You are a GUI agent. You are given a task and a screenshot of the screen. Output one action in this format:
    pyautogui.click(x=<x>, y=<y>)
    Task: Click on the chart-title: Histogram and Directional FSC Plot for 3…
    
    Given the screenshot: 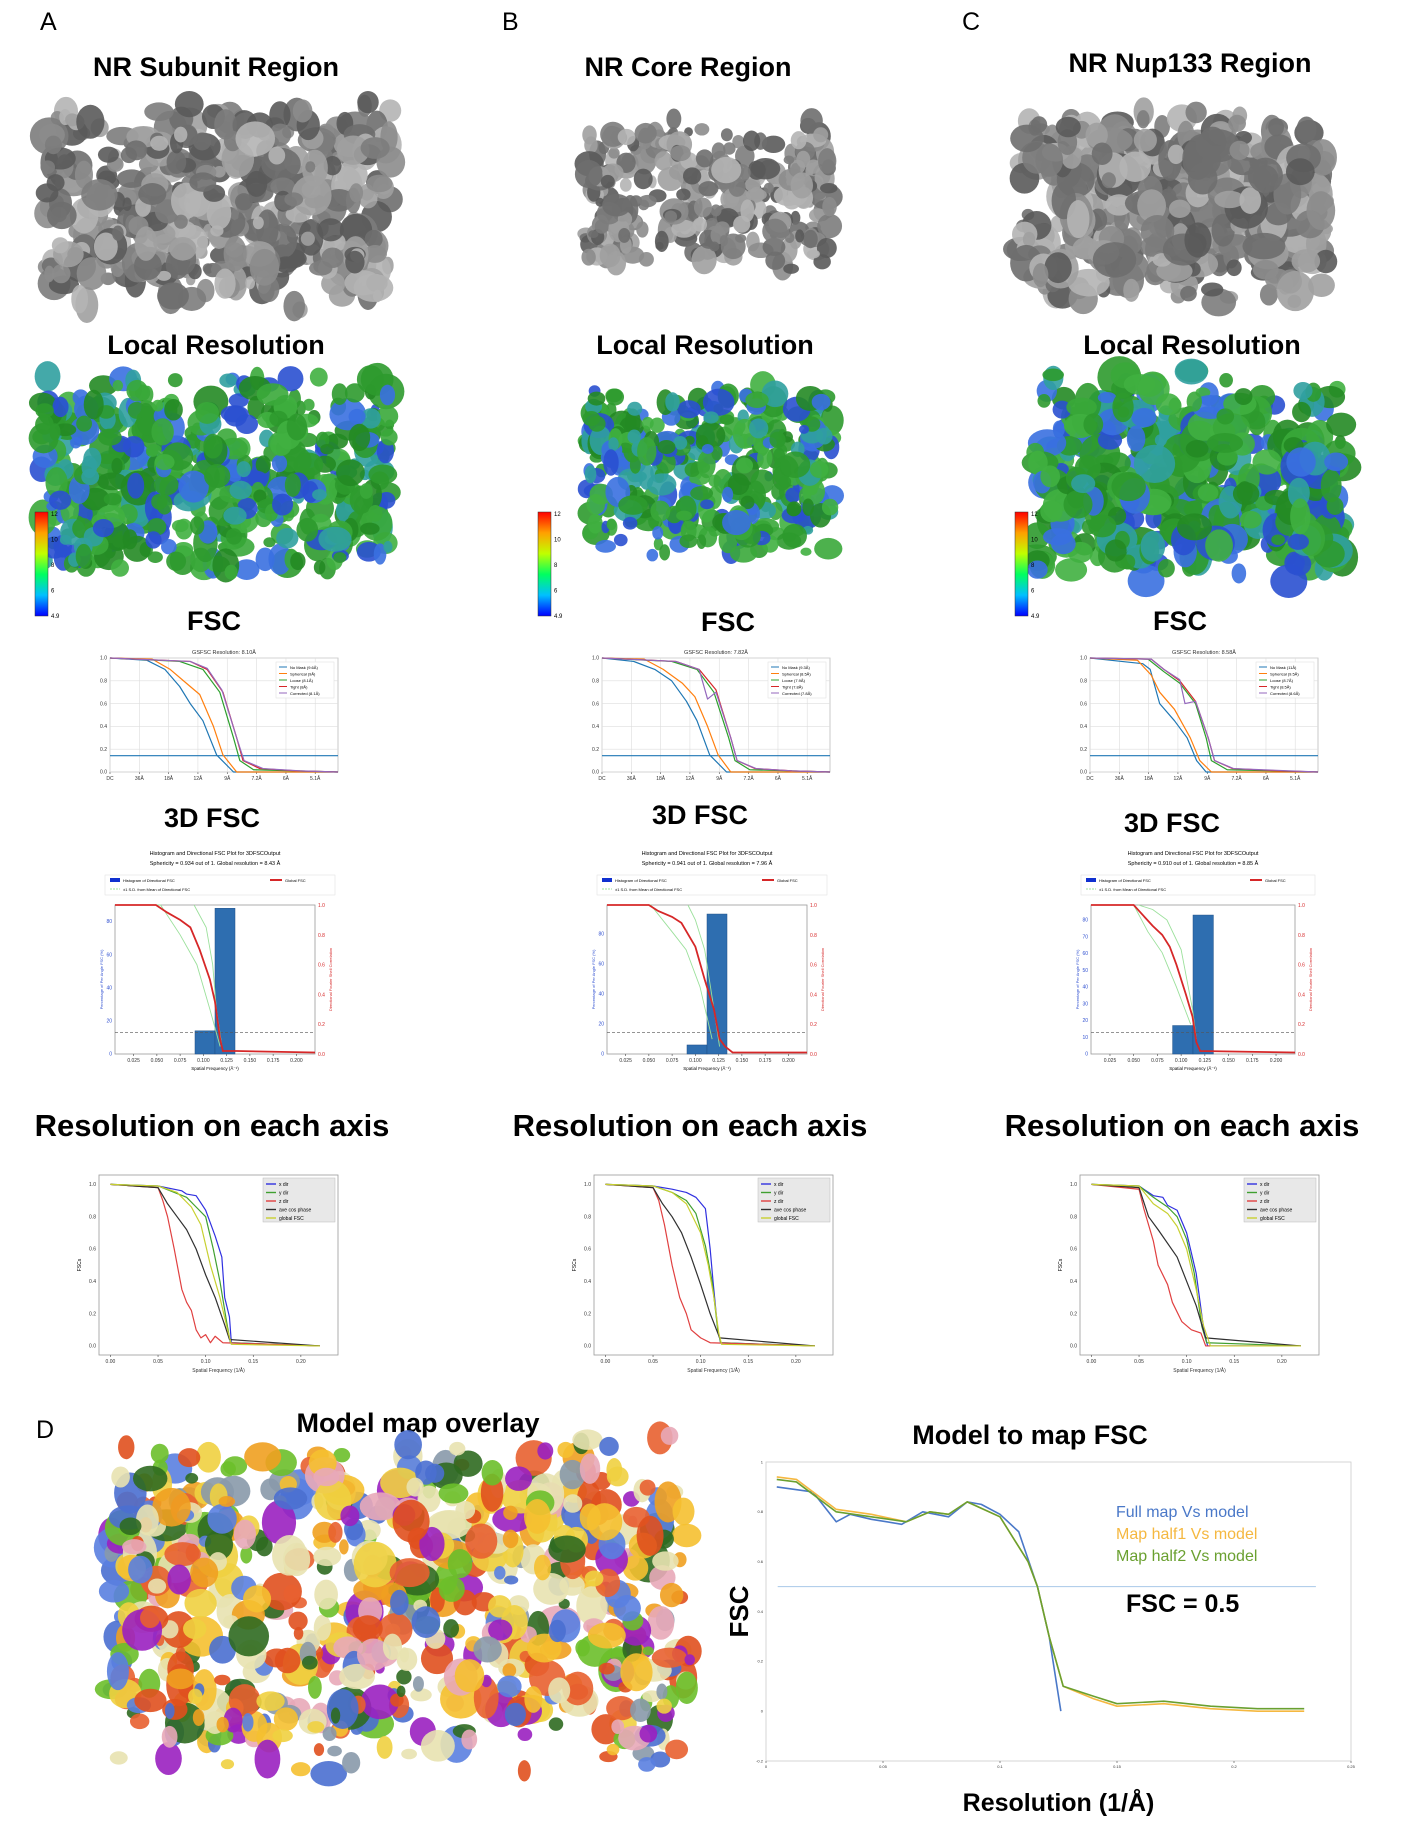 What is the action you would take?
    pyautogui.click(x=1193, y=854)
    